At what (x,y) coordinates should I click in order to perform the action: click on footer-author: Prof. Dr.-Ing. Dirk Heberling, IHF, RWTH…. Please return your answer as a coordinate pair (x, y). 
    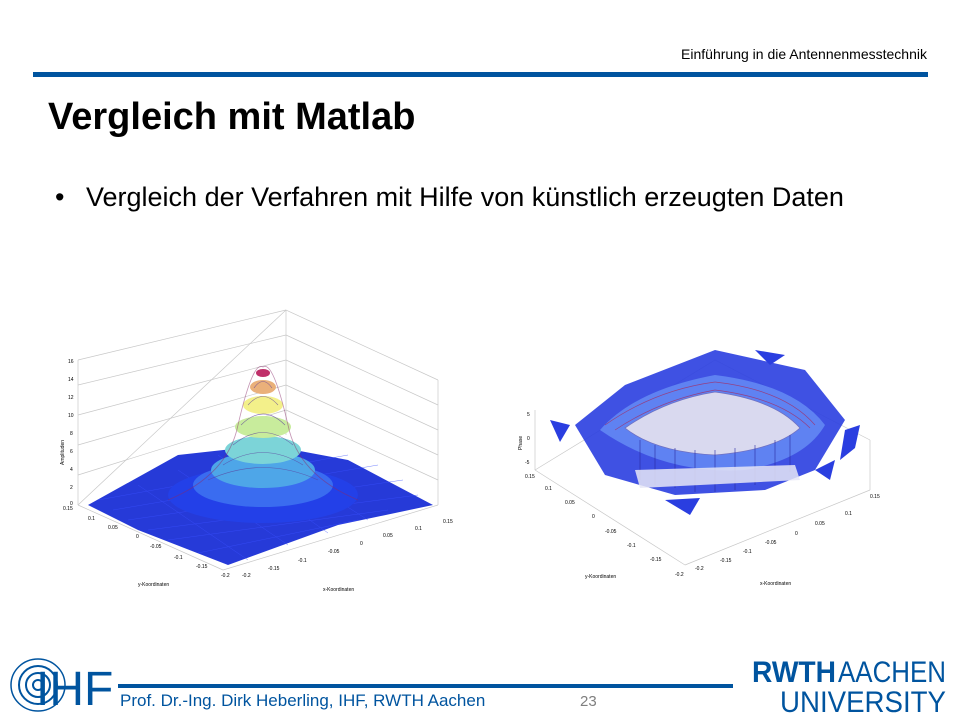
    Looking at the image, I should click on (303, 700).